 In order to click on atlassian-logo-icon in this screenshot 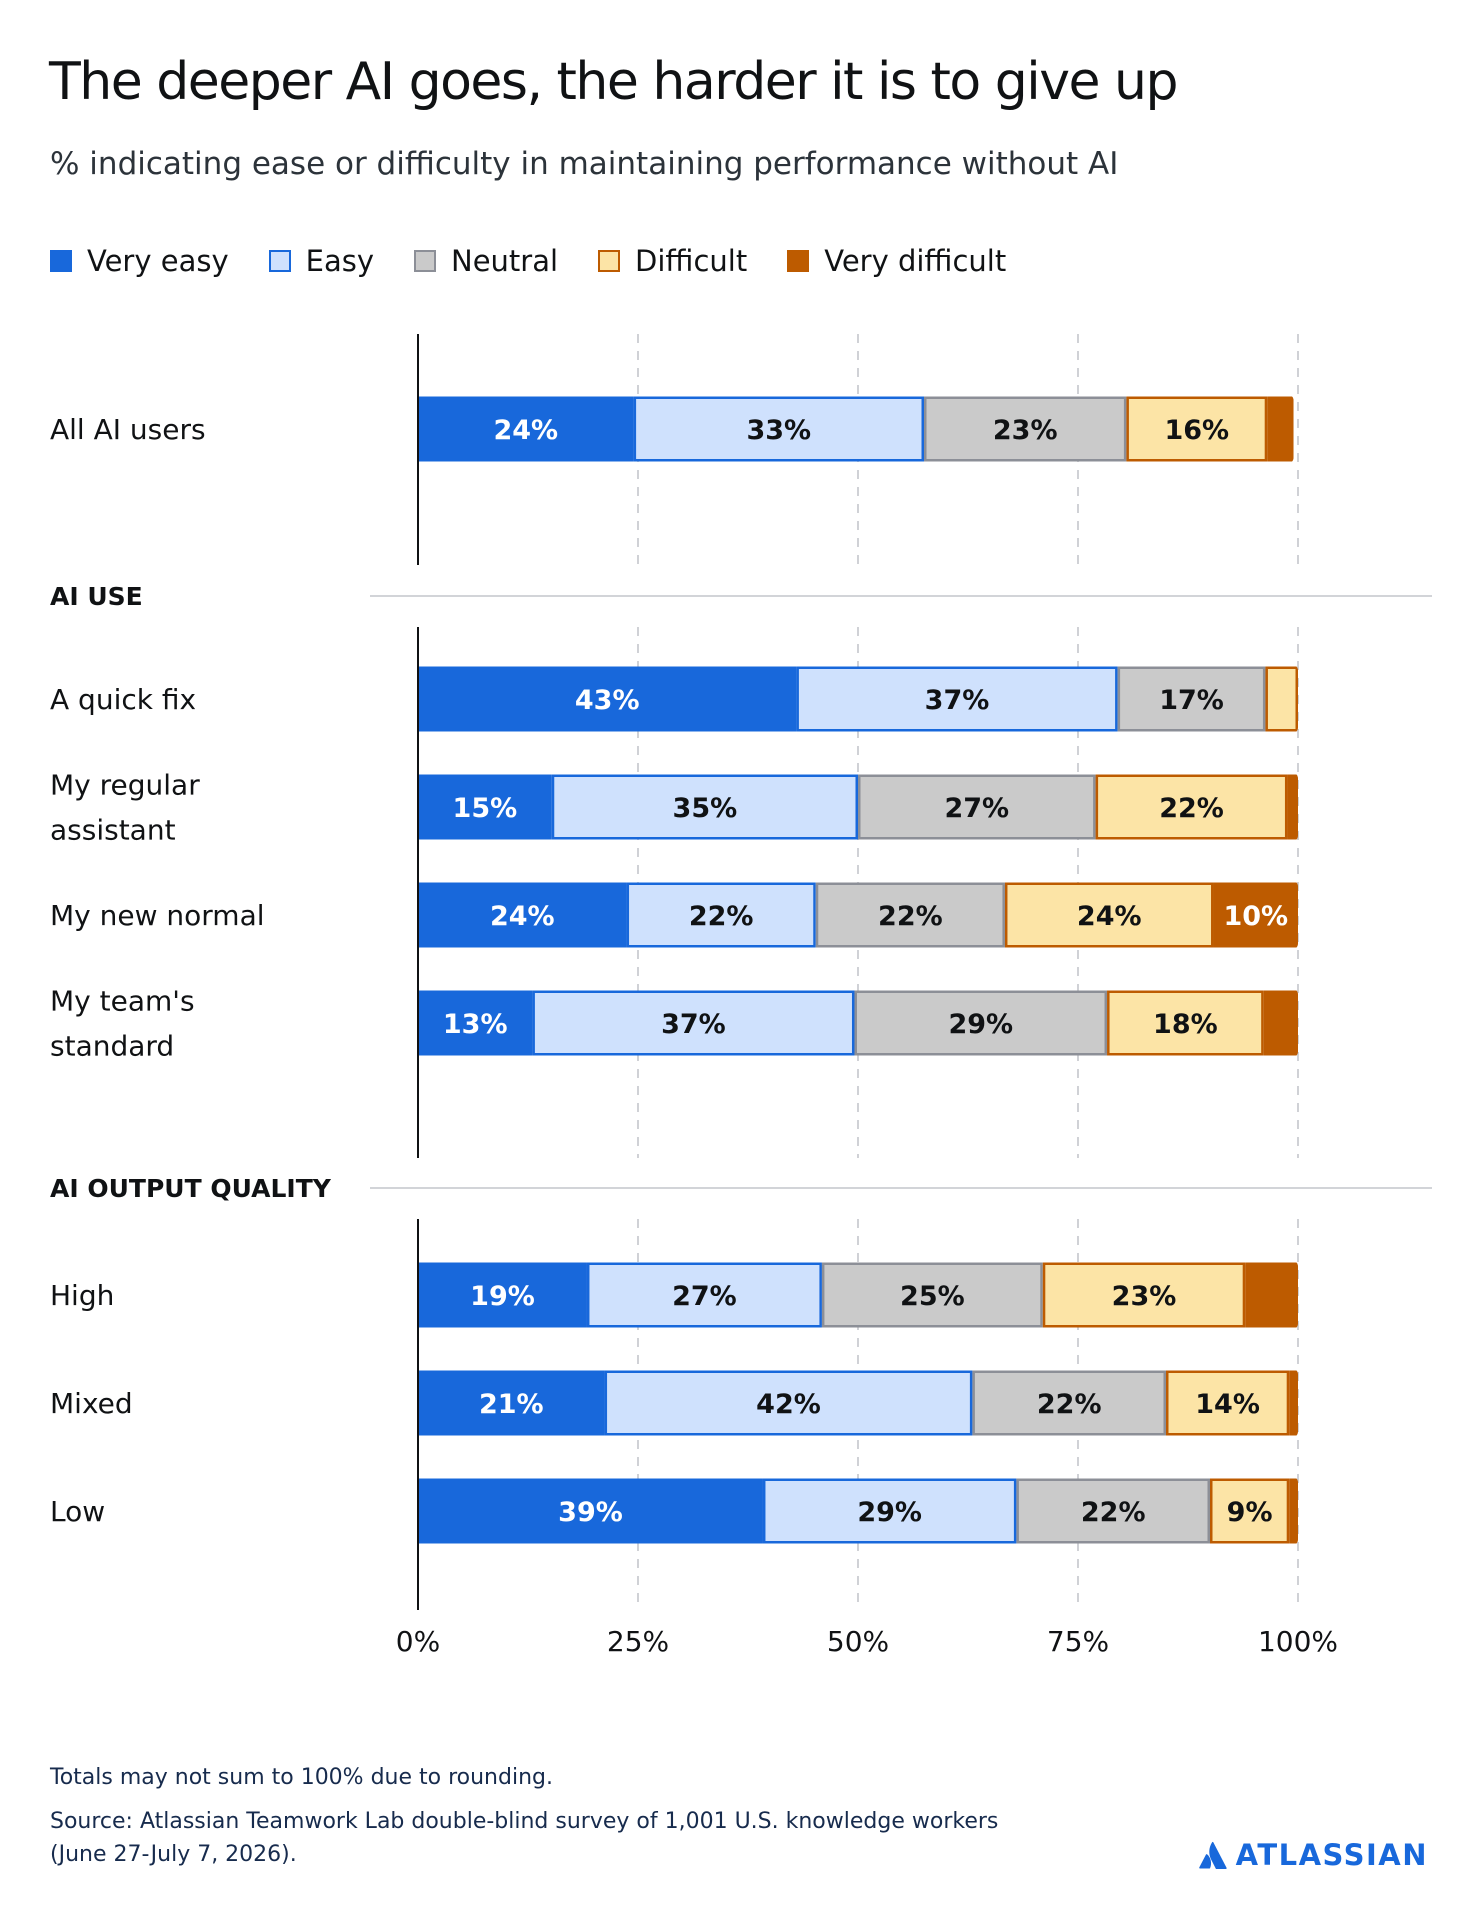, I will do `click(1212, 1855)`.